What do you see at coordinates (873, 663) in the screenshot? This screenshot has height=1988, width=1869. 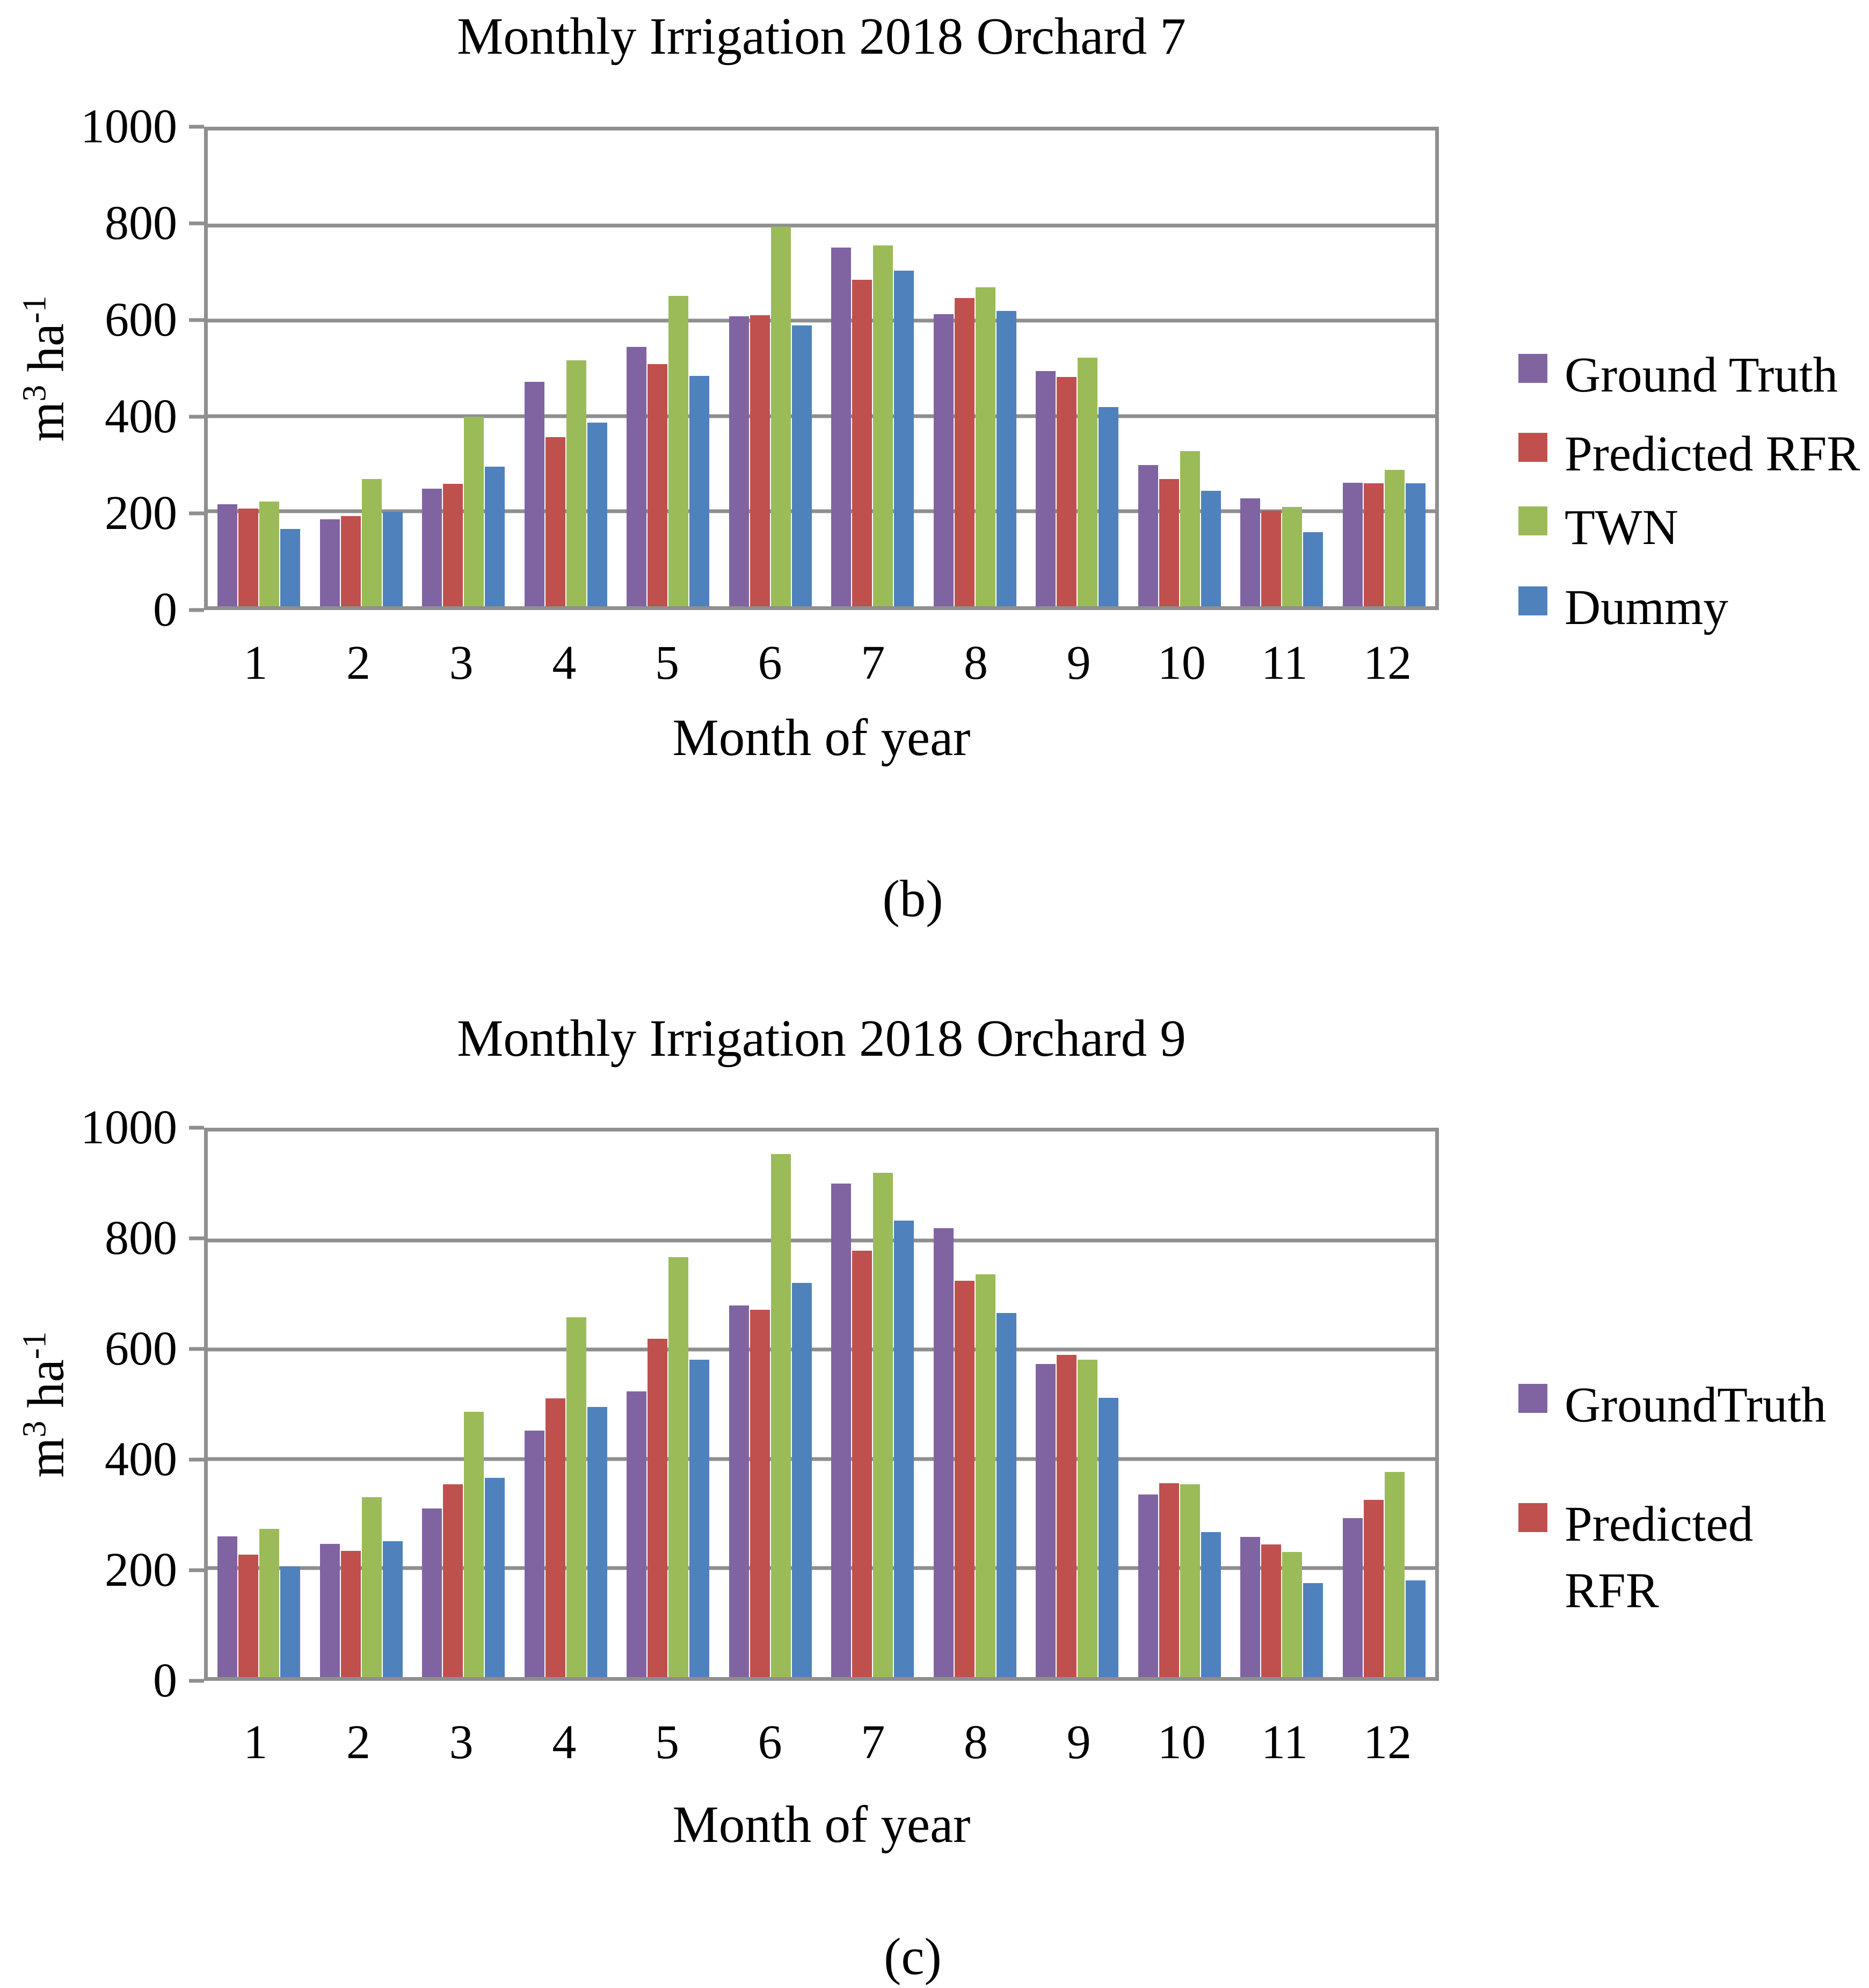 I see `x-tick-label-7: 7` at bounding box center [873, 663].